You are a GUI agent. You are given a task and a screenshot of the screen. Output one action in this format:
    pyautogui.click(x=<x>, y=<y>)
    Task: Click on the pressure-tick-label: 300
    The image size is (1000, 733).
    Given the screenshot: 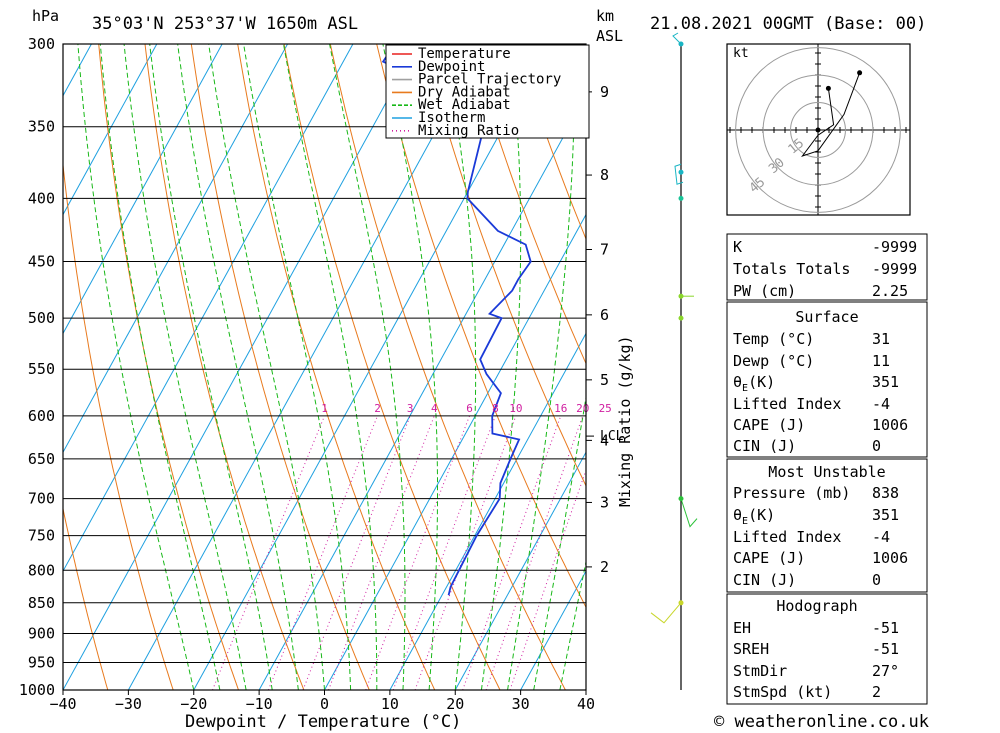 What is the action you would take?
    pyautogui.click(x=41, y=44)
    